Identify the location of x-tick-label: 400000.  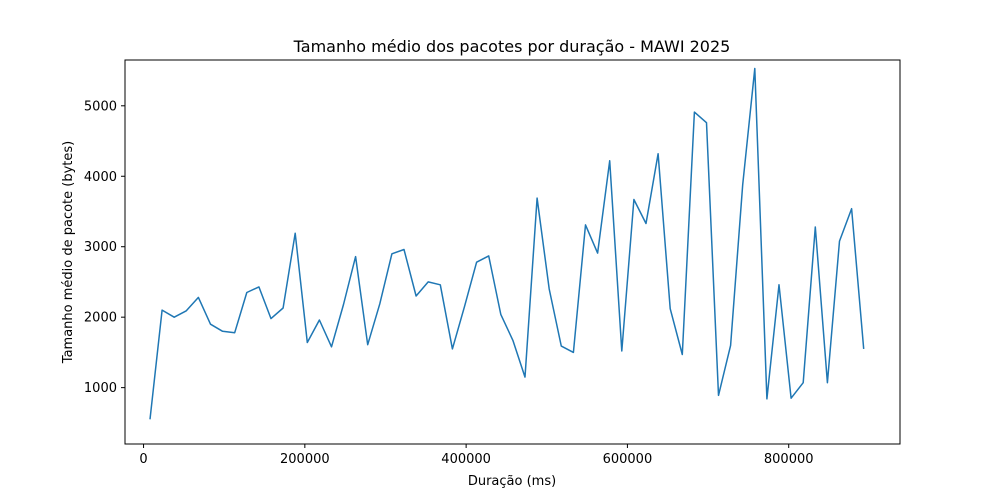
(466, 459).